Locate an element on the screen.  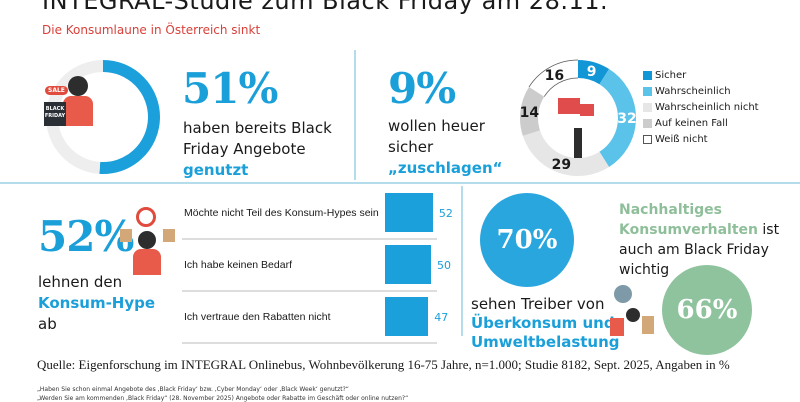
donut-data-label: 16 is located at coordinates (554, 76).